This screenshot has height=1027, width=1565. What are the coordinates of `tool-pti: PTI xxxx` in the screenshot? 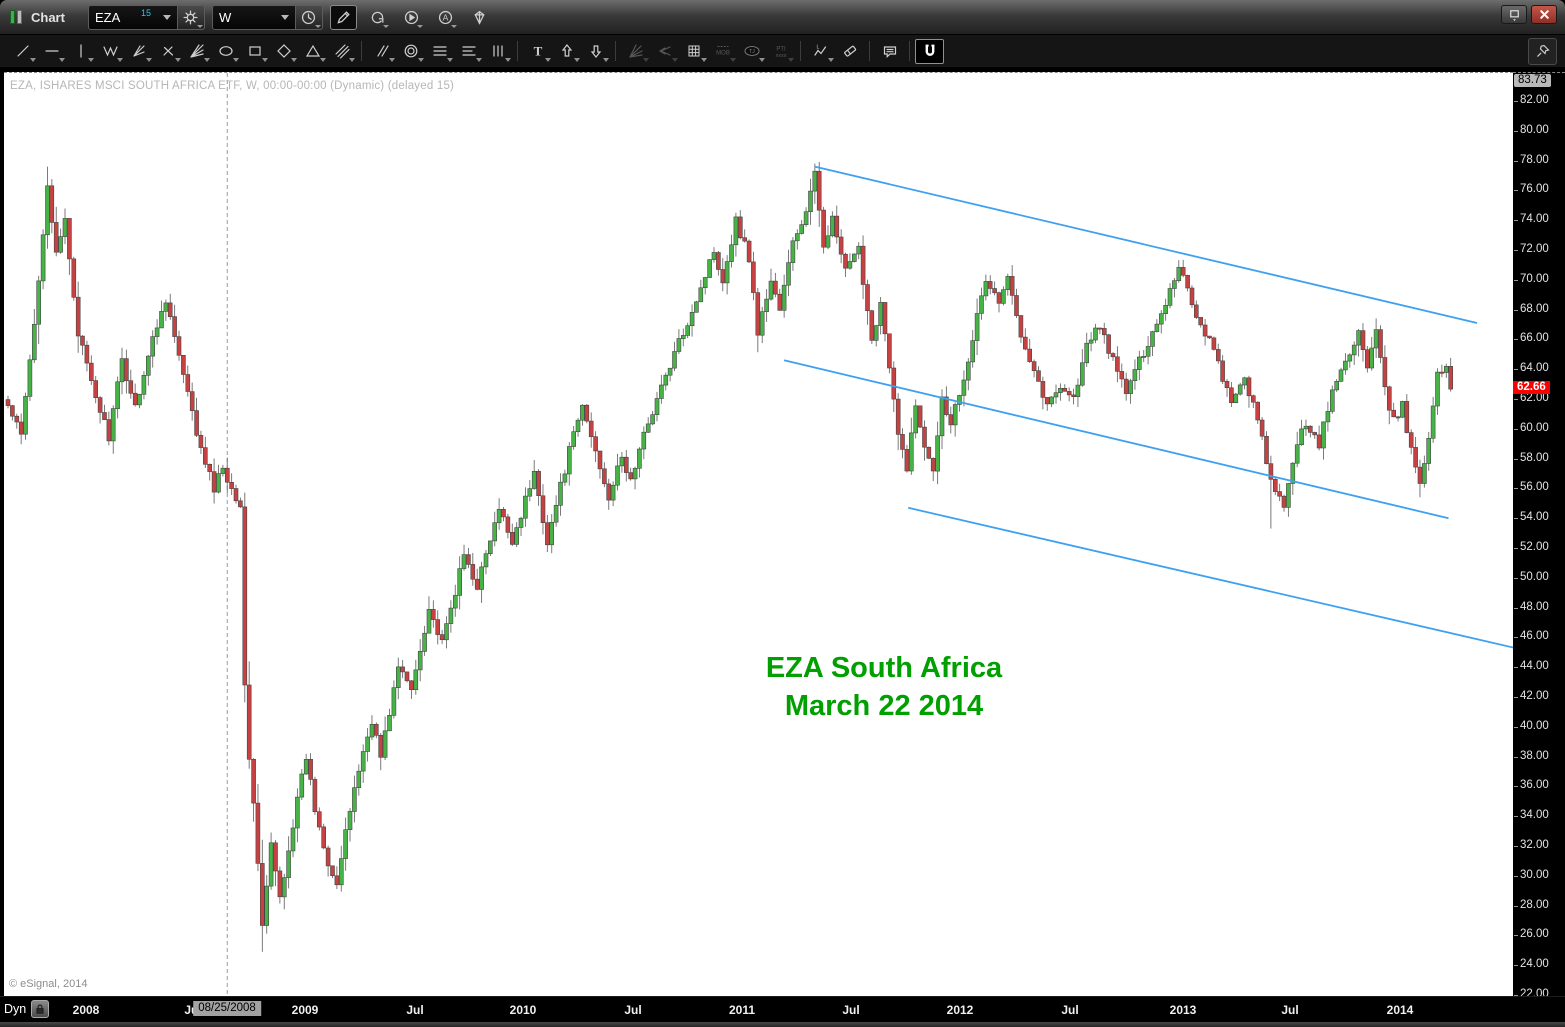 It's located at (780, 51).